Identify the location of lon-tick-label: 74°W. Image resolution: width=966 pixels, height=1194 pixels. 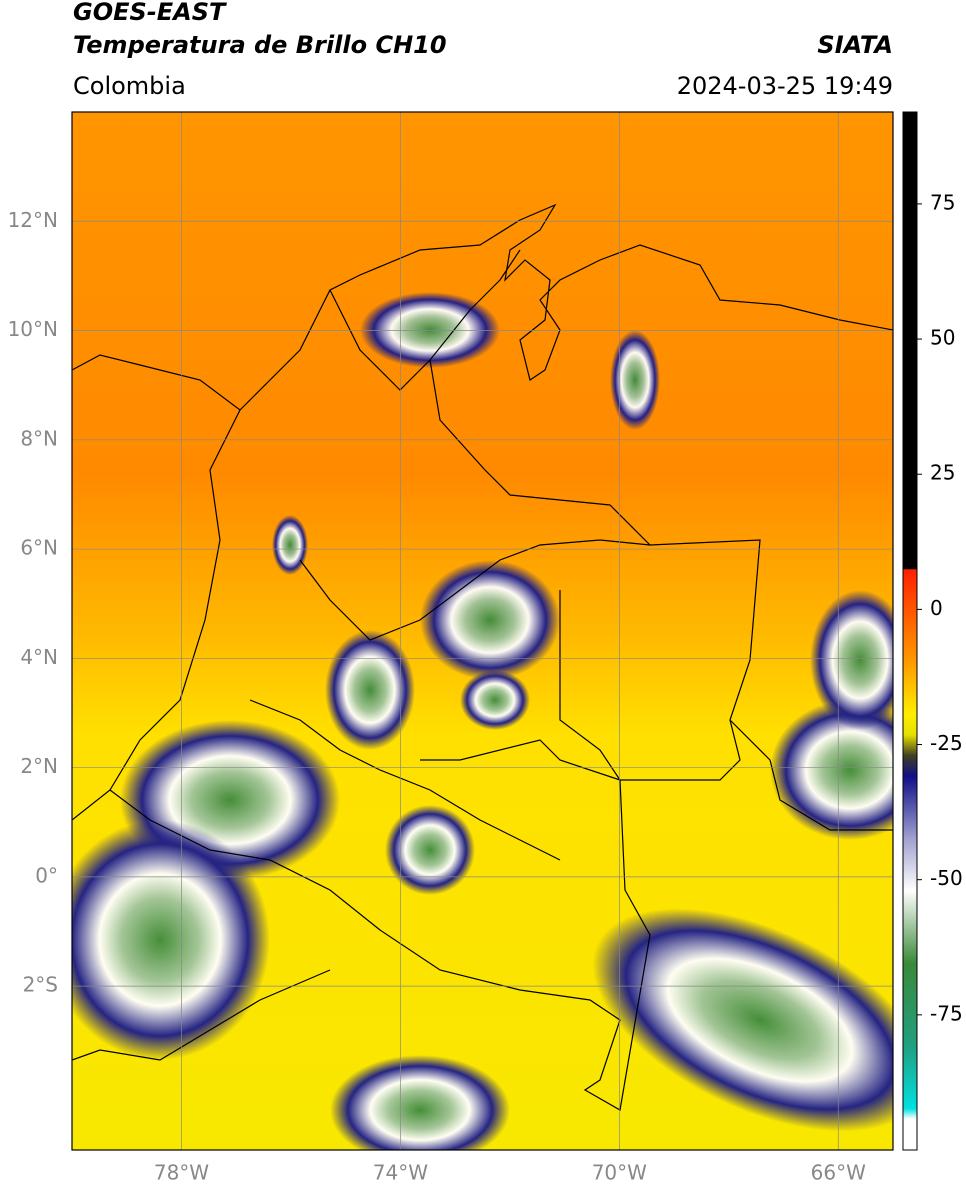
(400, 1173).